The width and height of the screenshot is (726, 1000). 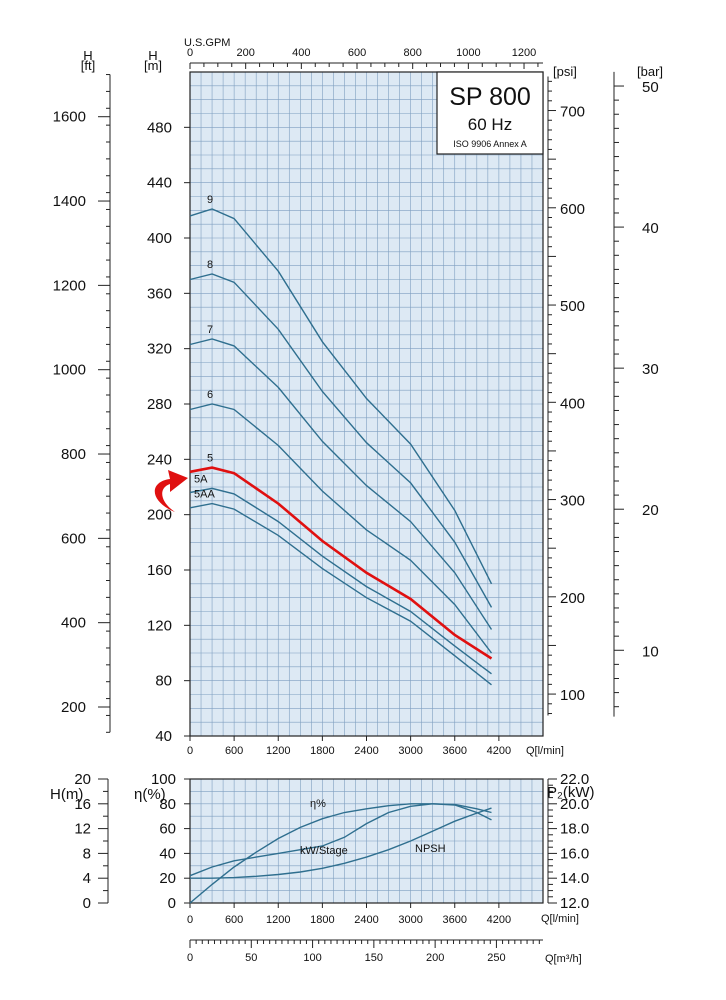 I want to click on curve-npsh, so click(x=341, y=843).